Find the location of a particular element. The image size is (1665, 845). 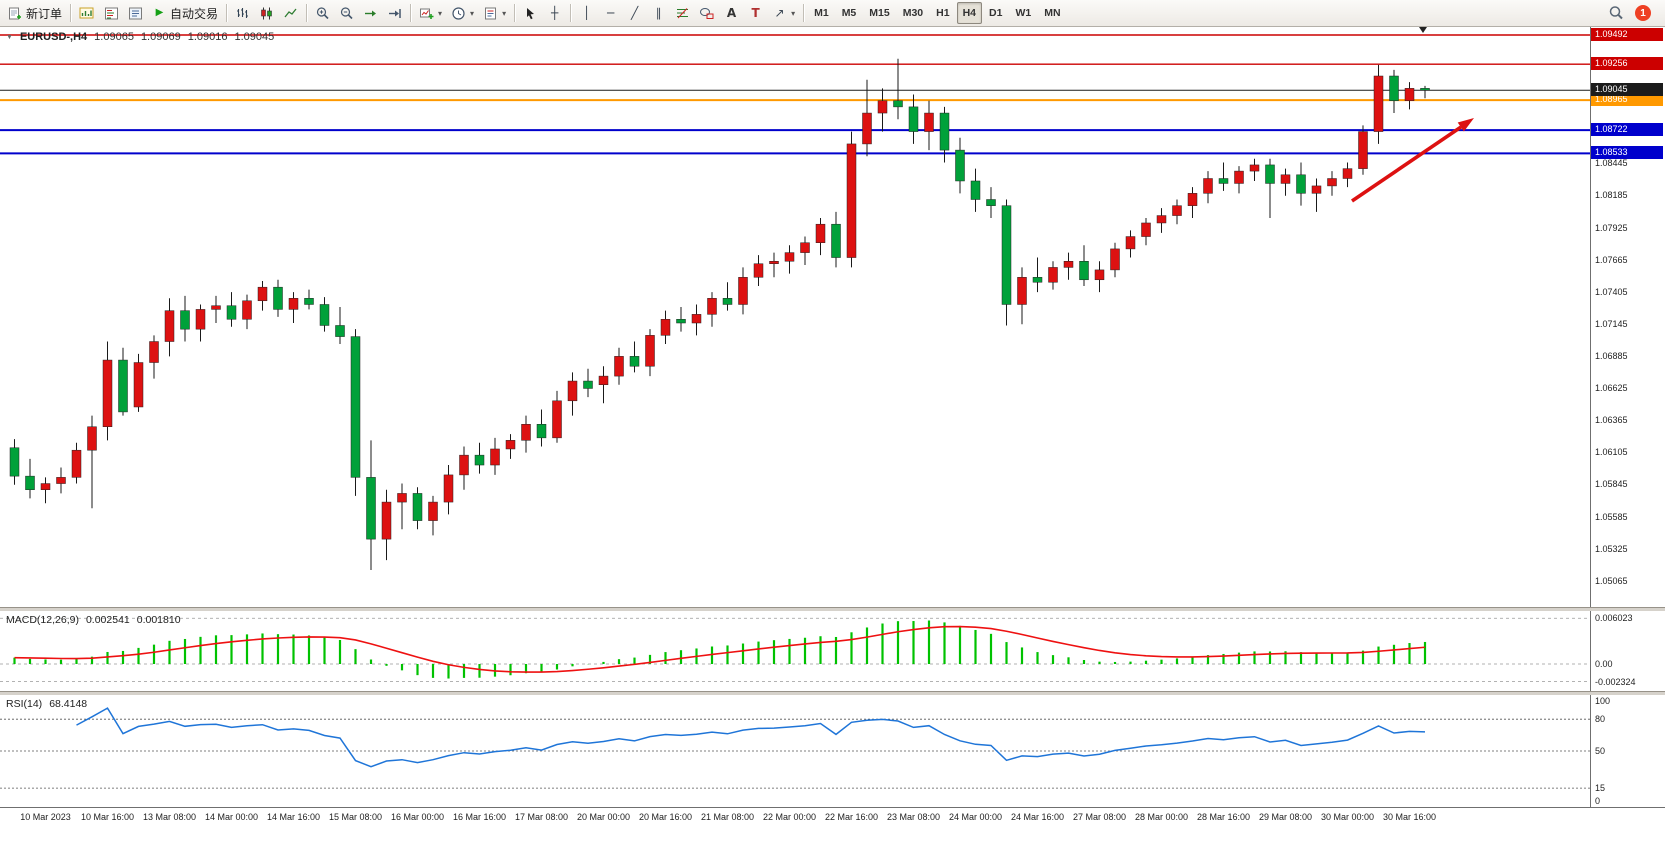

horizontal-line-icon: ─ is located at coordinates (610, 13).